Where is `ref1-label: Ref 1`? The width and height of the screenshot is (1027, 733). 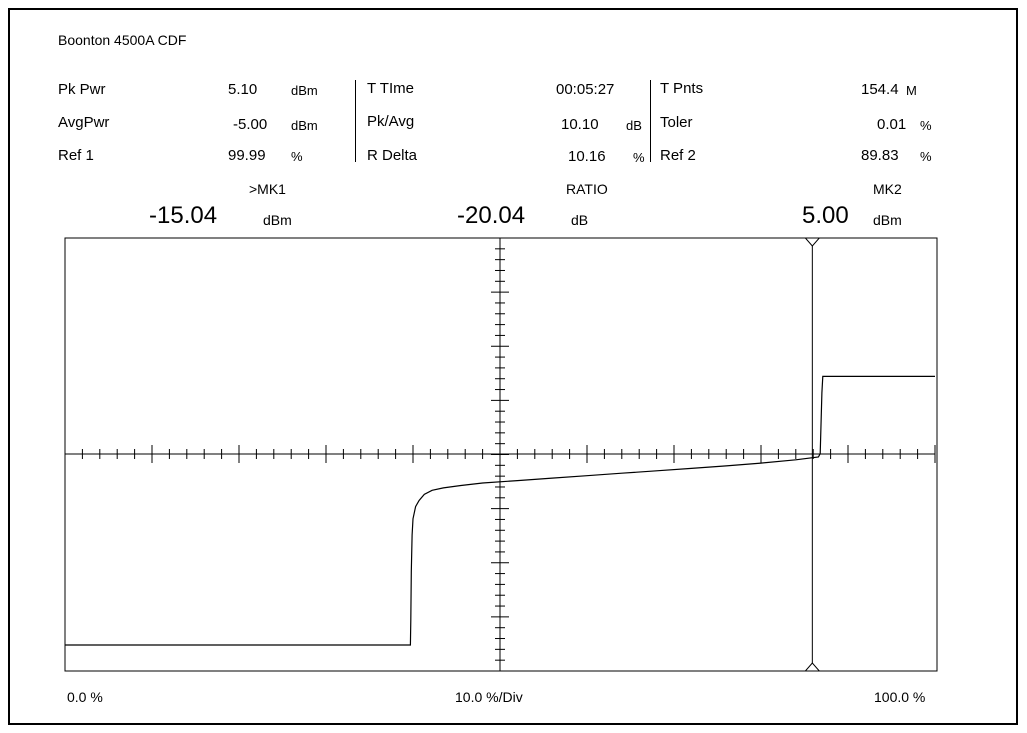
ref1-label: Ref 1 is located at coordinates (76, 155).